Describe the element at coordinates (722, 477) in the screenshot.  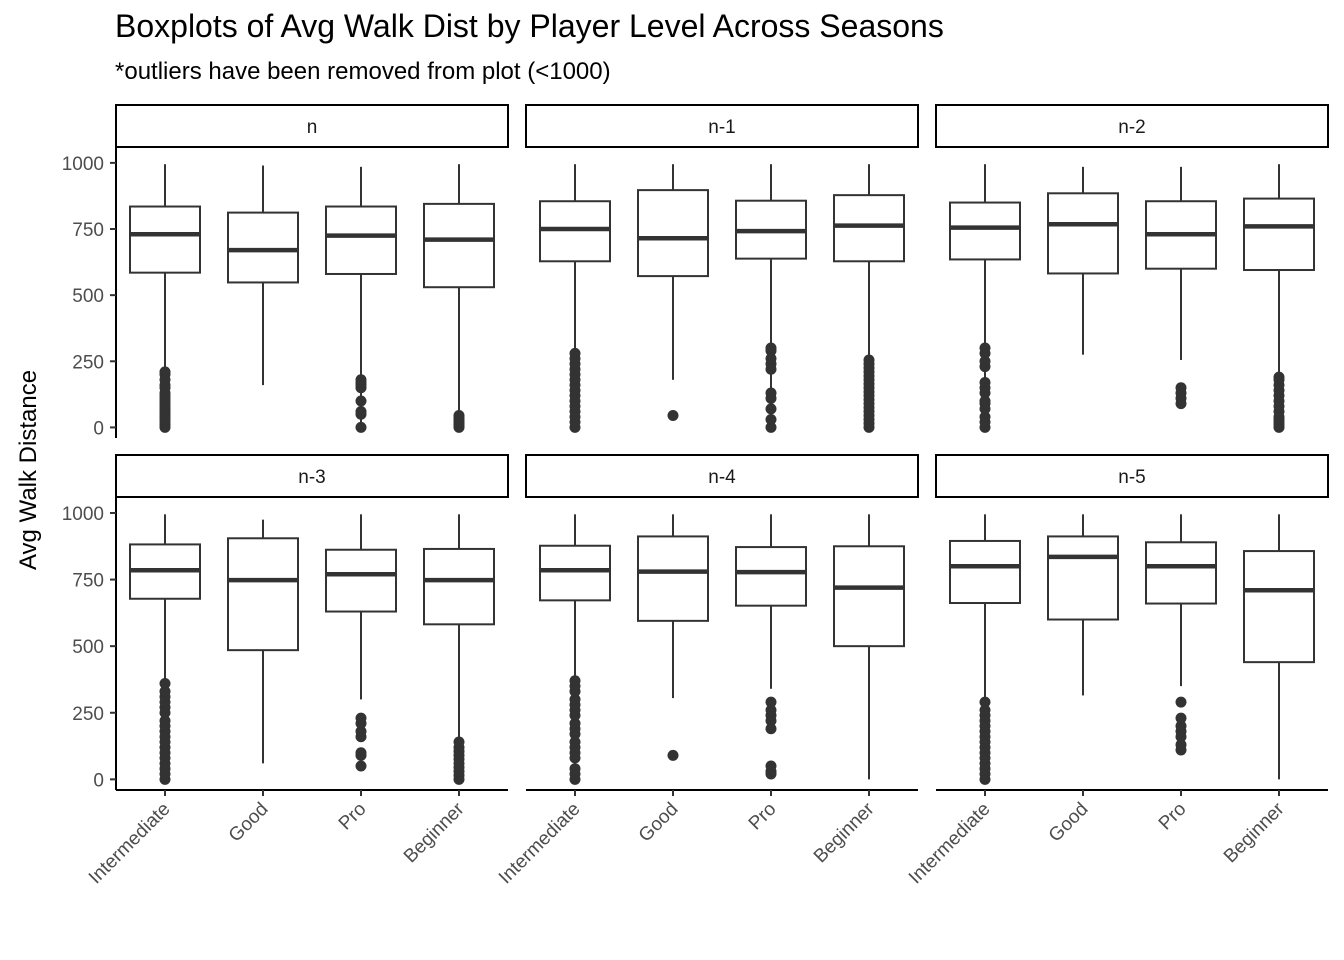
I see `facet-strip-label: n-4` at that location.